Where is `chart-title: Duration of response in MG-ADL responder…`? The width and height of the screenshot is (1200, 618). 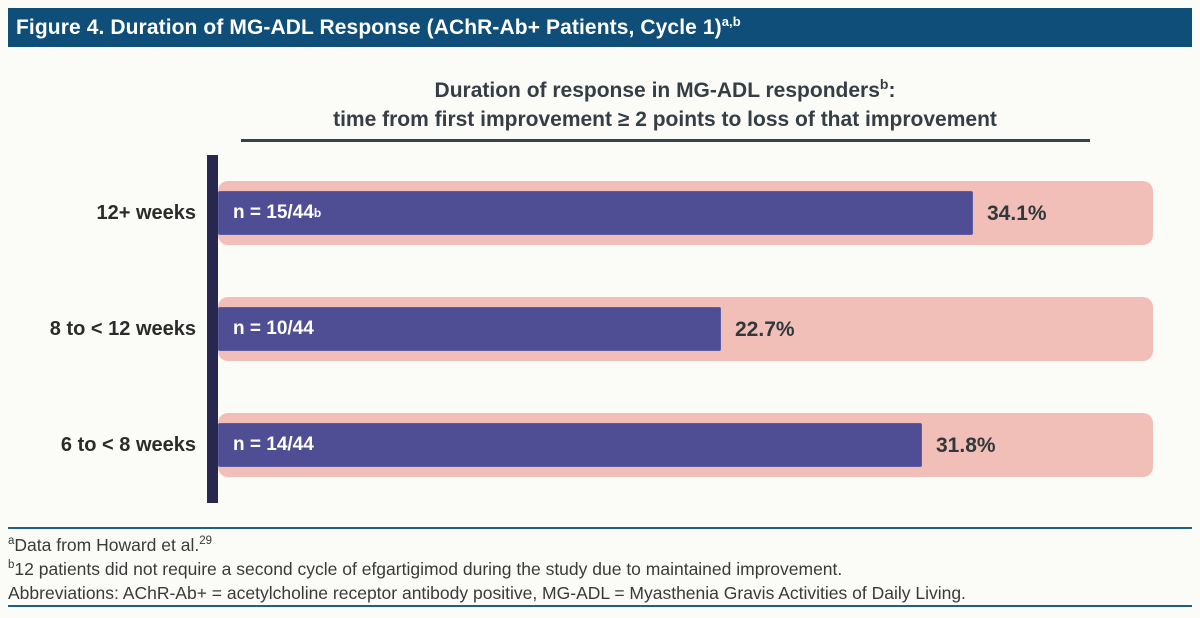
chart-title: Duration of response in MG-ADL responder… is located at coordinates (665, 105).